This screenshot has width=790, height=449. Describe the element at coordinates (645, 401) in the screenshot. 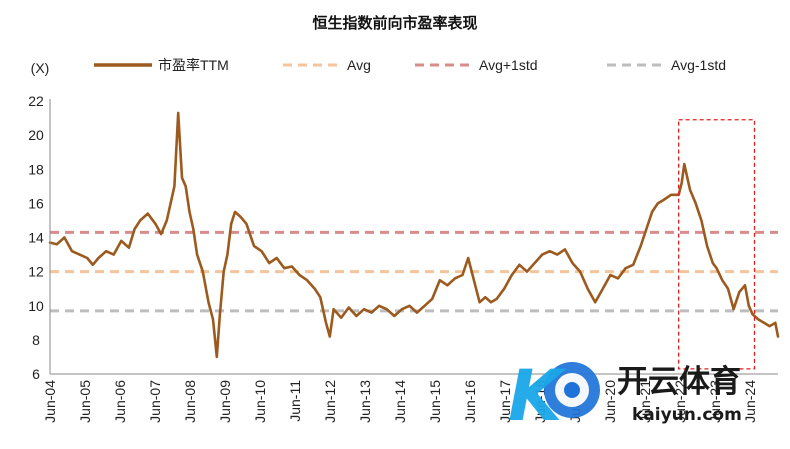

I see `x-tick-label-17: Jun-21` at that location.